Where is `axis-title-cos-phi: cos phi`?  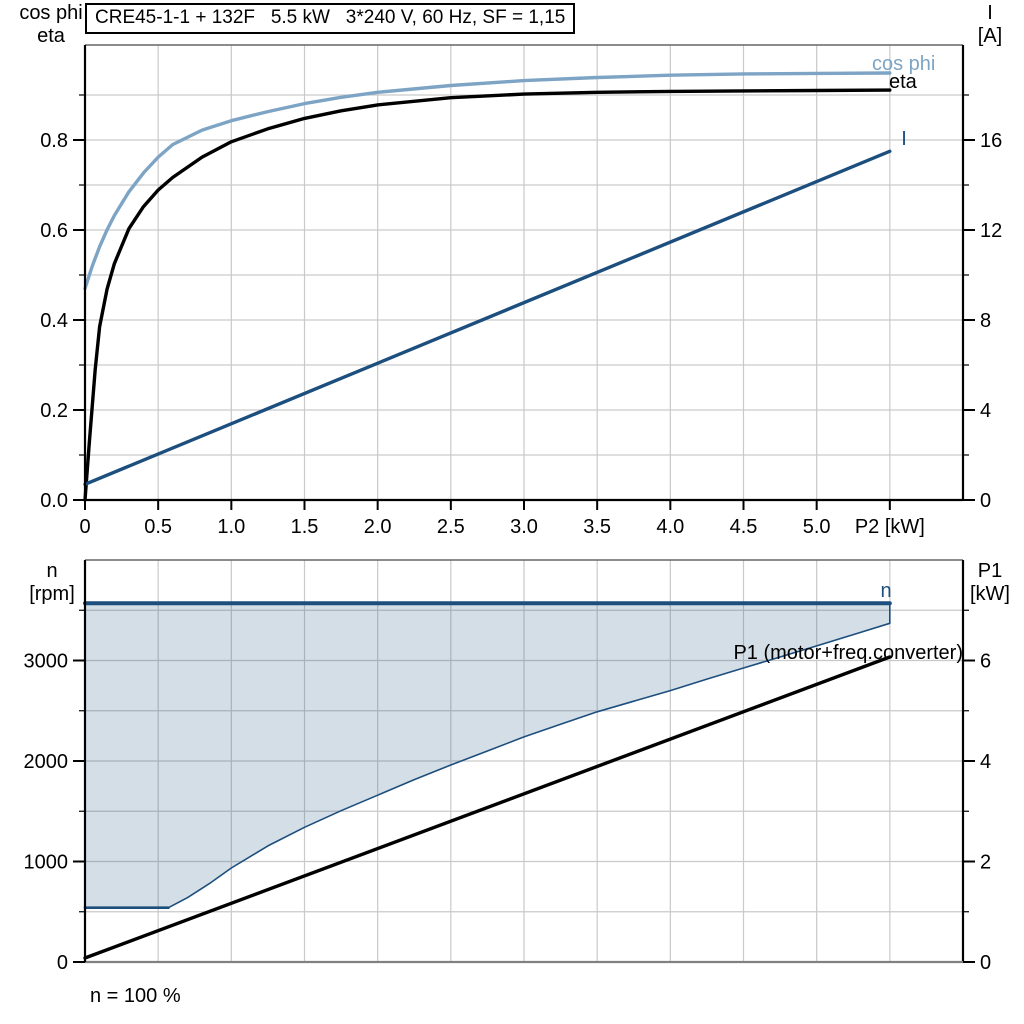
axis-title-cos-phi: cos phi is located at coordinates (51, 13).